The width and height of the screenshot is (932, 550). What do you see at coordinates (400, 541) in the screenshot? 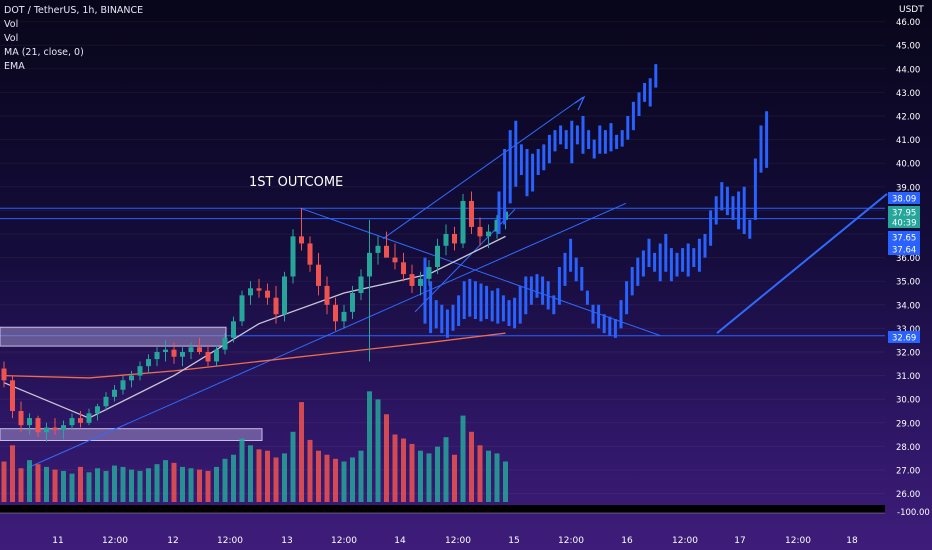
I see `time-tick-label: 14` at bounding box center [400, 541].